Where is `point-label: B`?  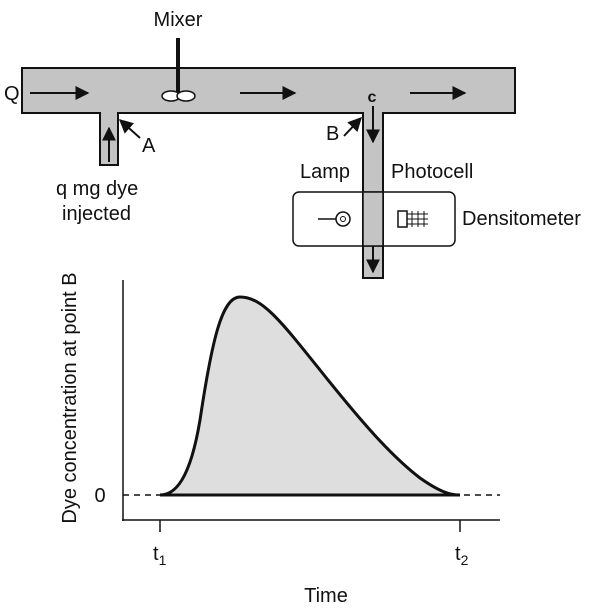 point-label: B is located at coordinates (332, 134).